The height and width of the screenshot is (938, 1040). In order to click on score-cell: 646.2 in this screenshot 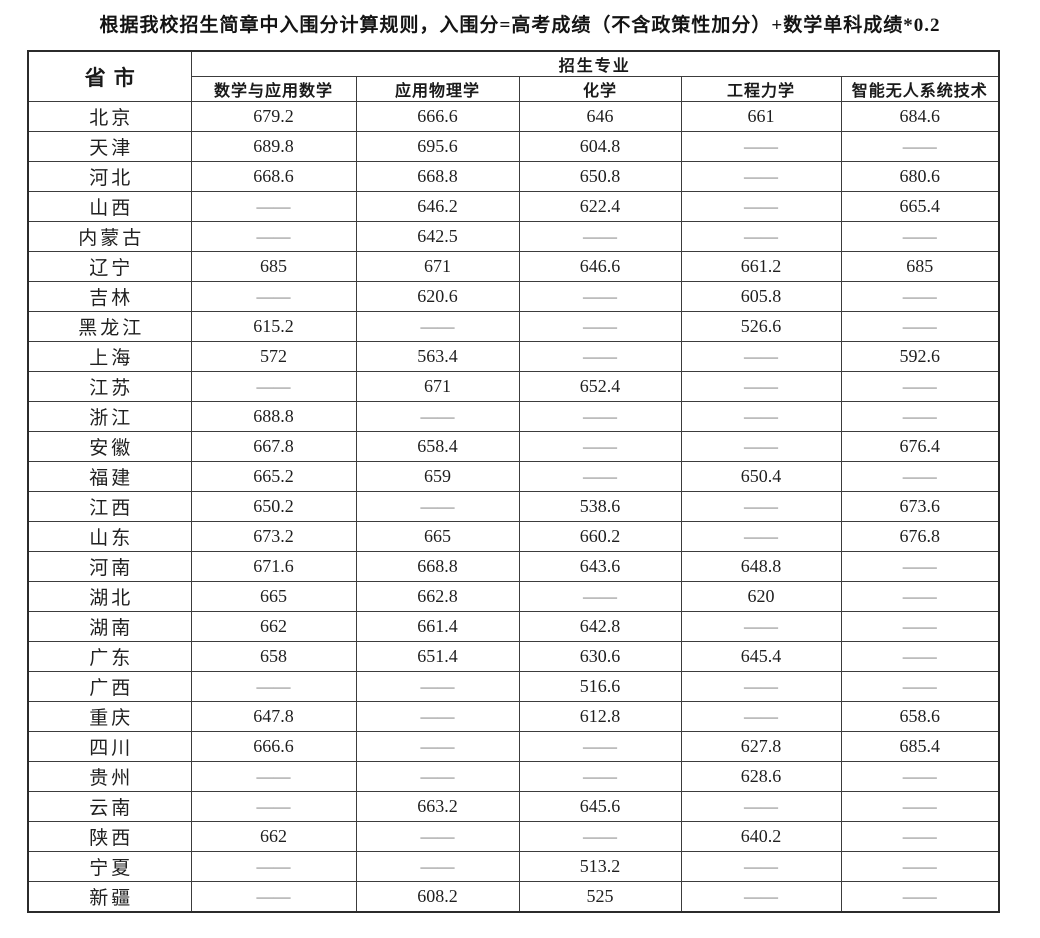, I will do `click(437, 206)`.